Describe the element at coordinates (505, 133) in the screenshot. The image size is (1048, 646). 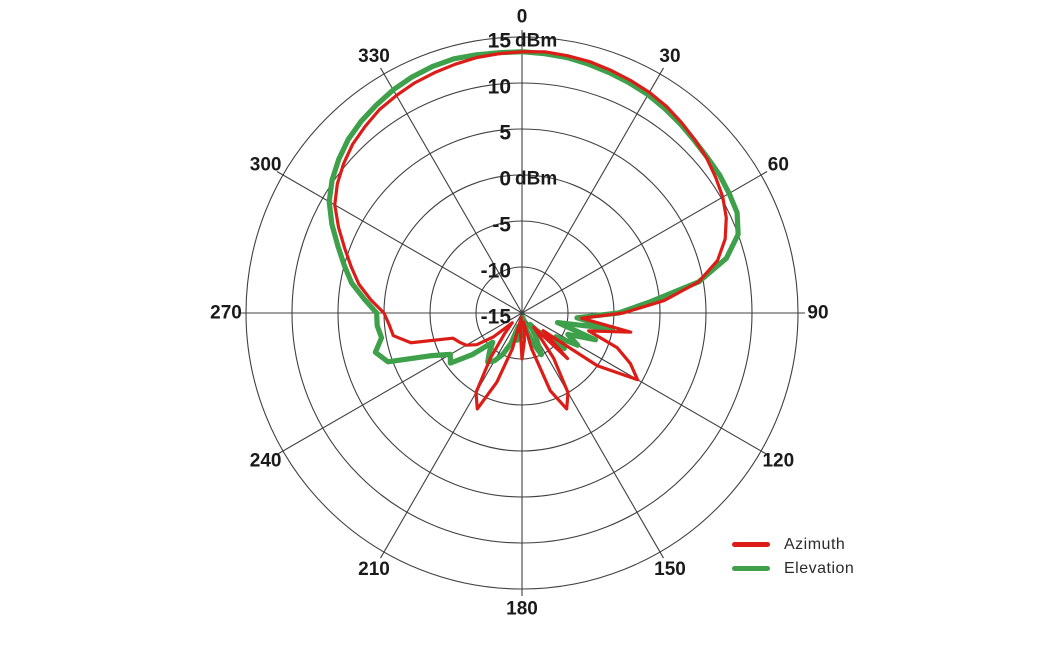
I see `radial-tick-label: 5` at that location.